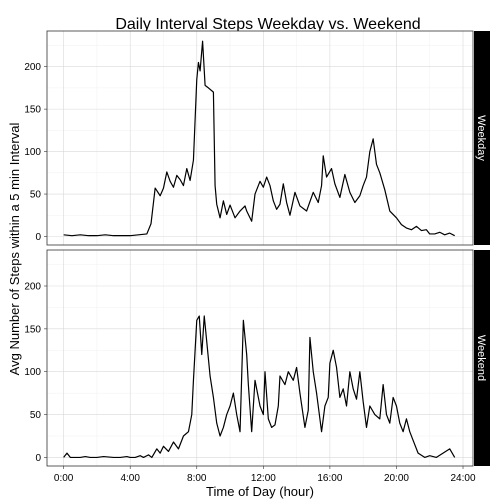  I want to click on x-tick-label: 16:00, so click(329, 478).